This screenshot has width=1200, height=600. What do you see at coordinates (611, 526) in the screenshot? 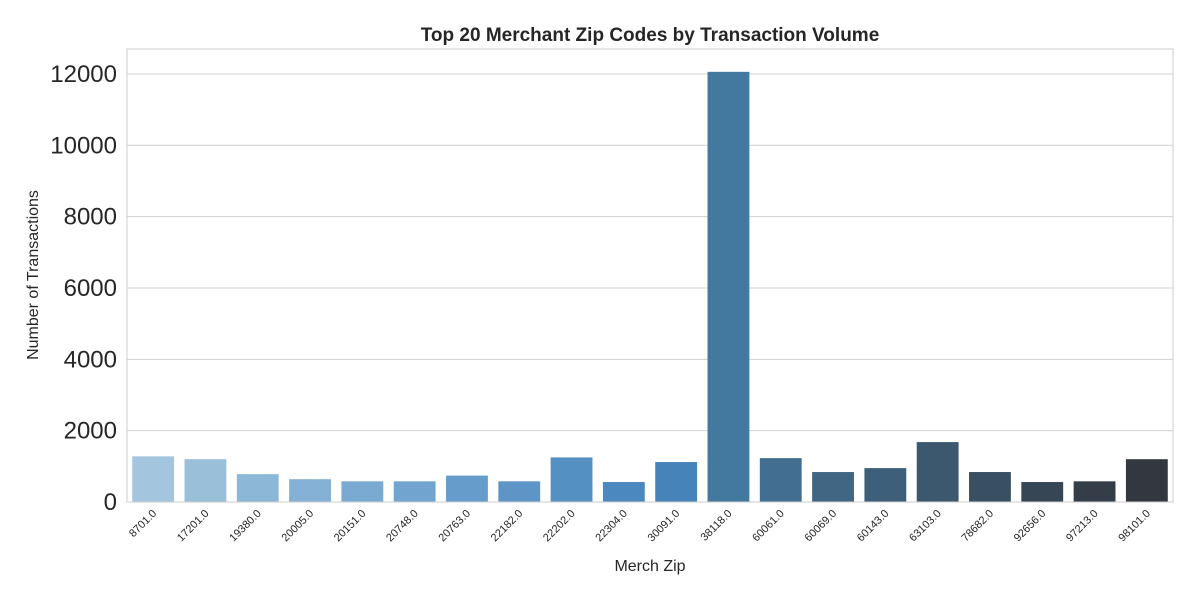
I see `x-tick-label: 22304.0` at bounding box center [611, 526].